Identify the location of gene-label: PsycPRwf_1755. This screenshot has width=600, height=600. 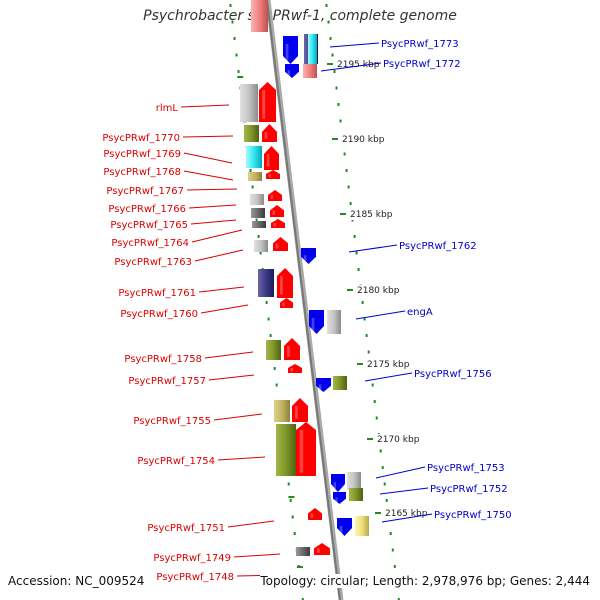
(172, 421).